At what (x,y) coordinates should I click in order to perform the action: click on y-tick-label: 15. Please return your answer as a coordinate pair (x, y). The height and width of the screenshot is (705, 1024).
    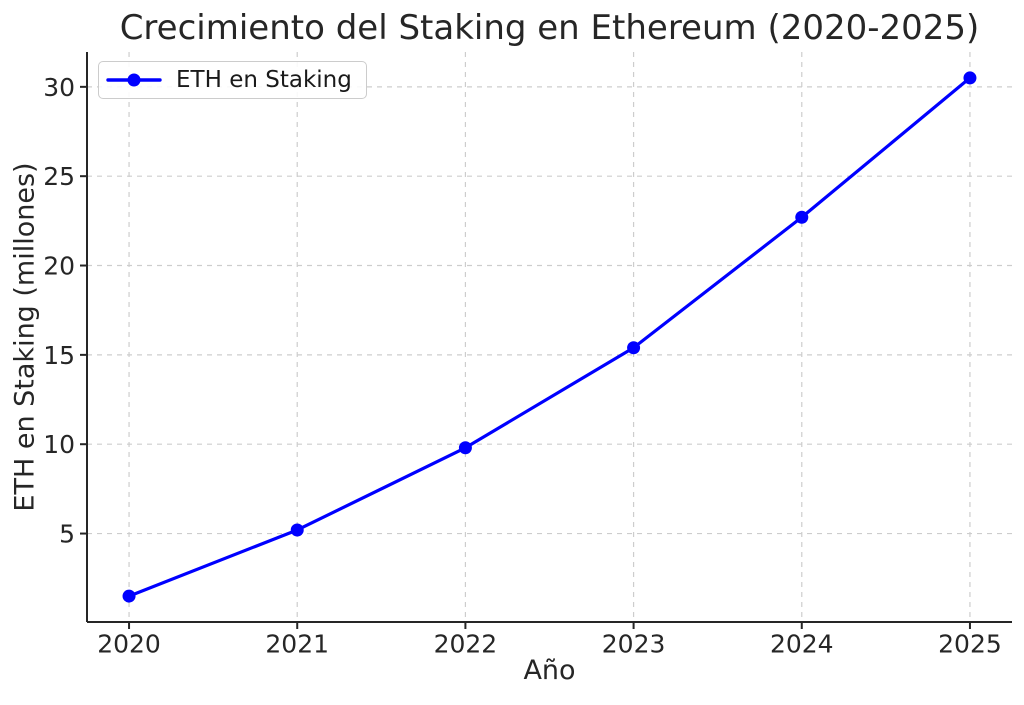
    Looking at the image, I should click on (59, 355).